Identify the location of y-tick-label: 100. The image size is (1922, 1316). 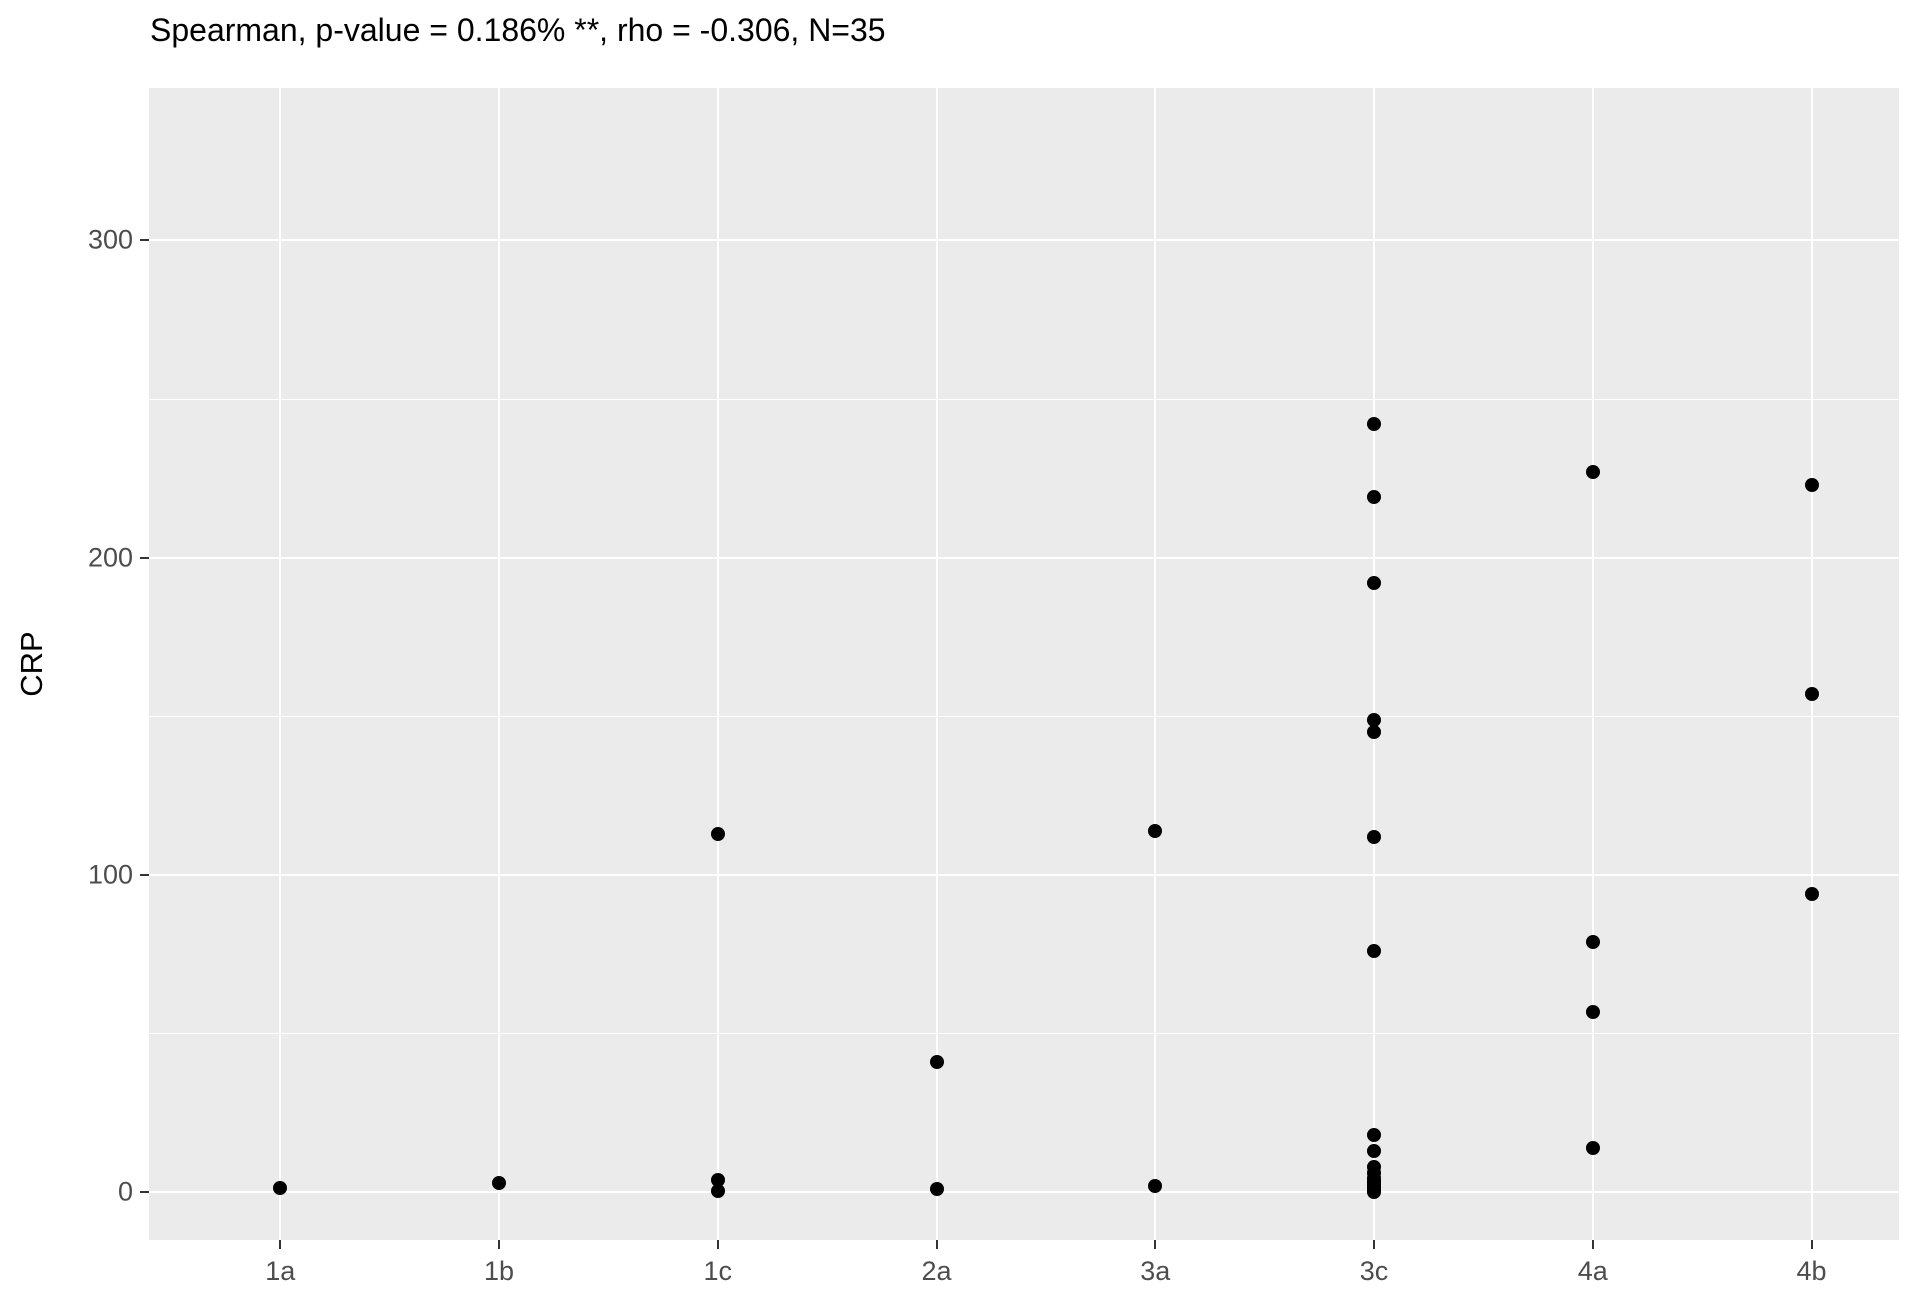
(110, 874).